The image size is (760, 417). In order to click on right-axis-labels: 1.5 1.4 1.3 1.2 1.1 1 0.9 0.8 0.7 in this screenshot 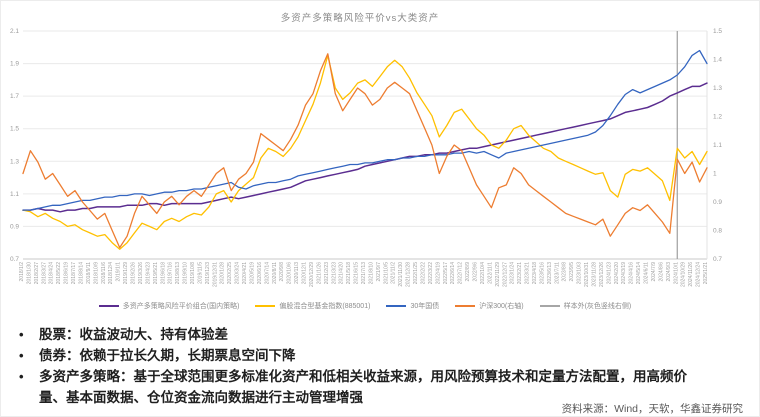, I will do `click(717, 145)`.